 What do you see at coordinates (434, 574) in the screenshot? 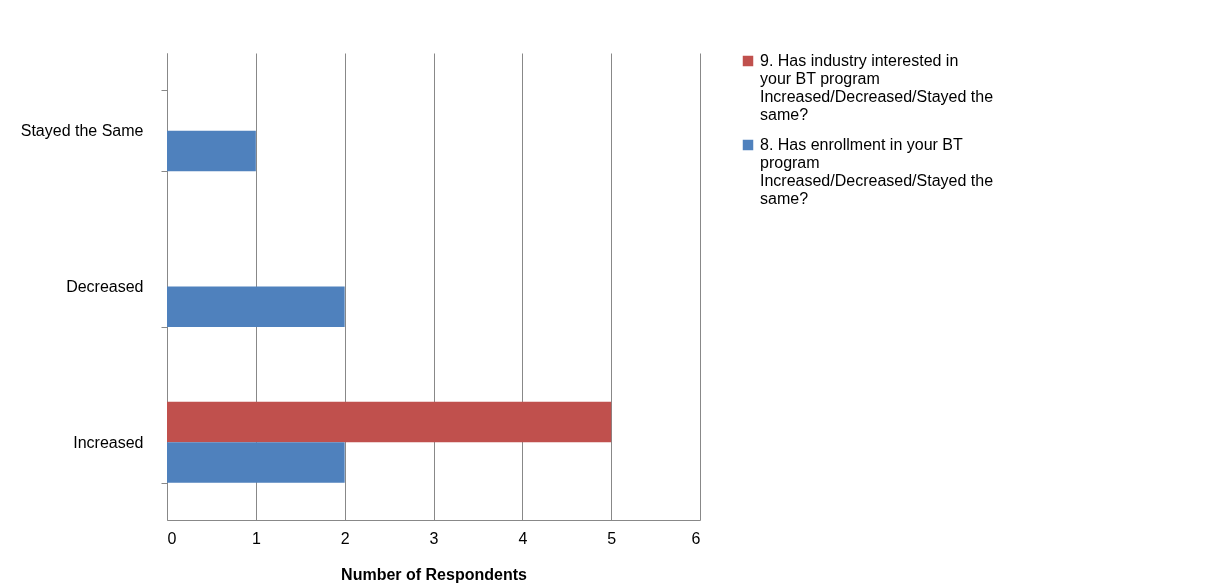
I see `x-axis-title: Number of Respondents` at bounding box center [434, 574].